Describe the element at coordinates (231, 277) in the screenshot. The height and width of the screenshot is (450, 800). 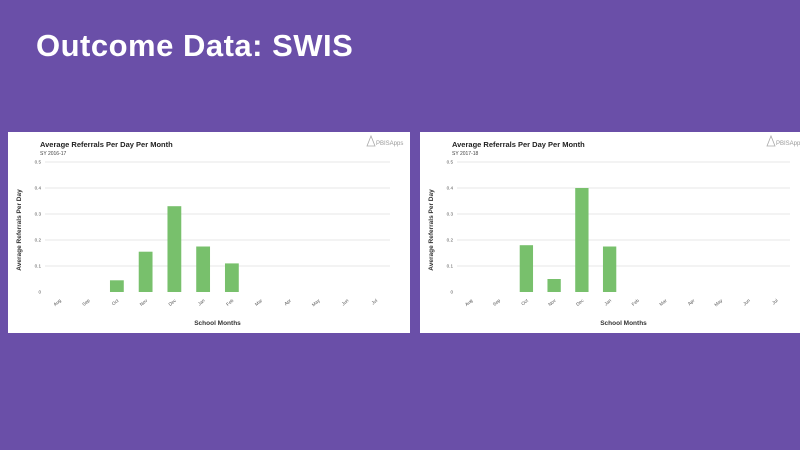
I see `bar-feb` at that location.